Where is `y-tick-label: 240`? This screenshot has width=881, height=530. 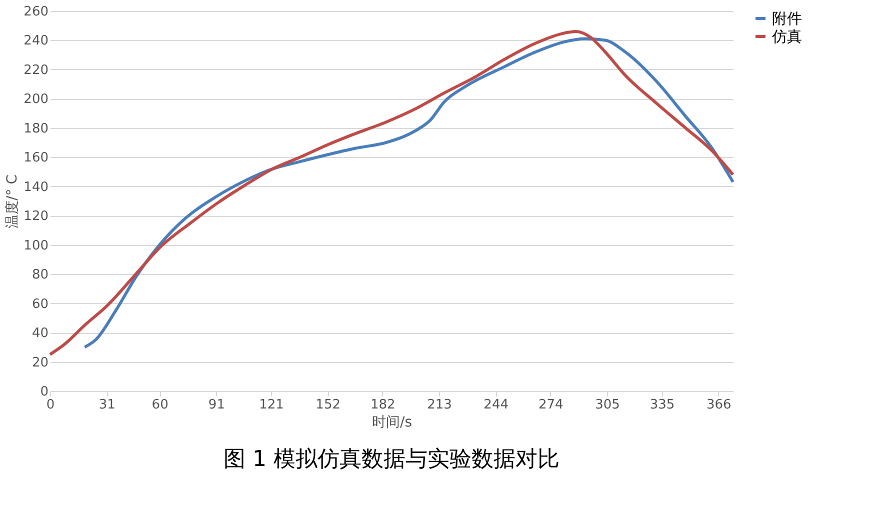
y-tick-label: 240 is located at coordinates (36, 41).